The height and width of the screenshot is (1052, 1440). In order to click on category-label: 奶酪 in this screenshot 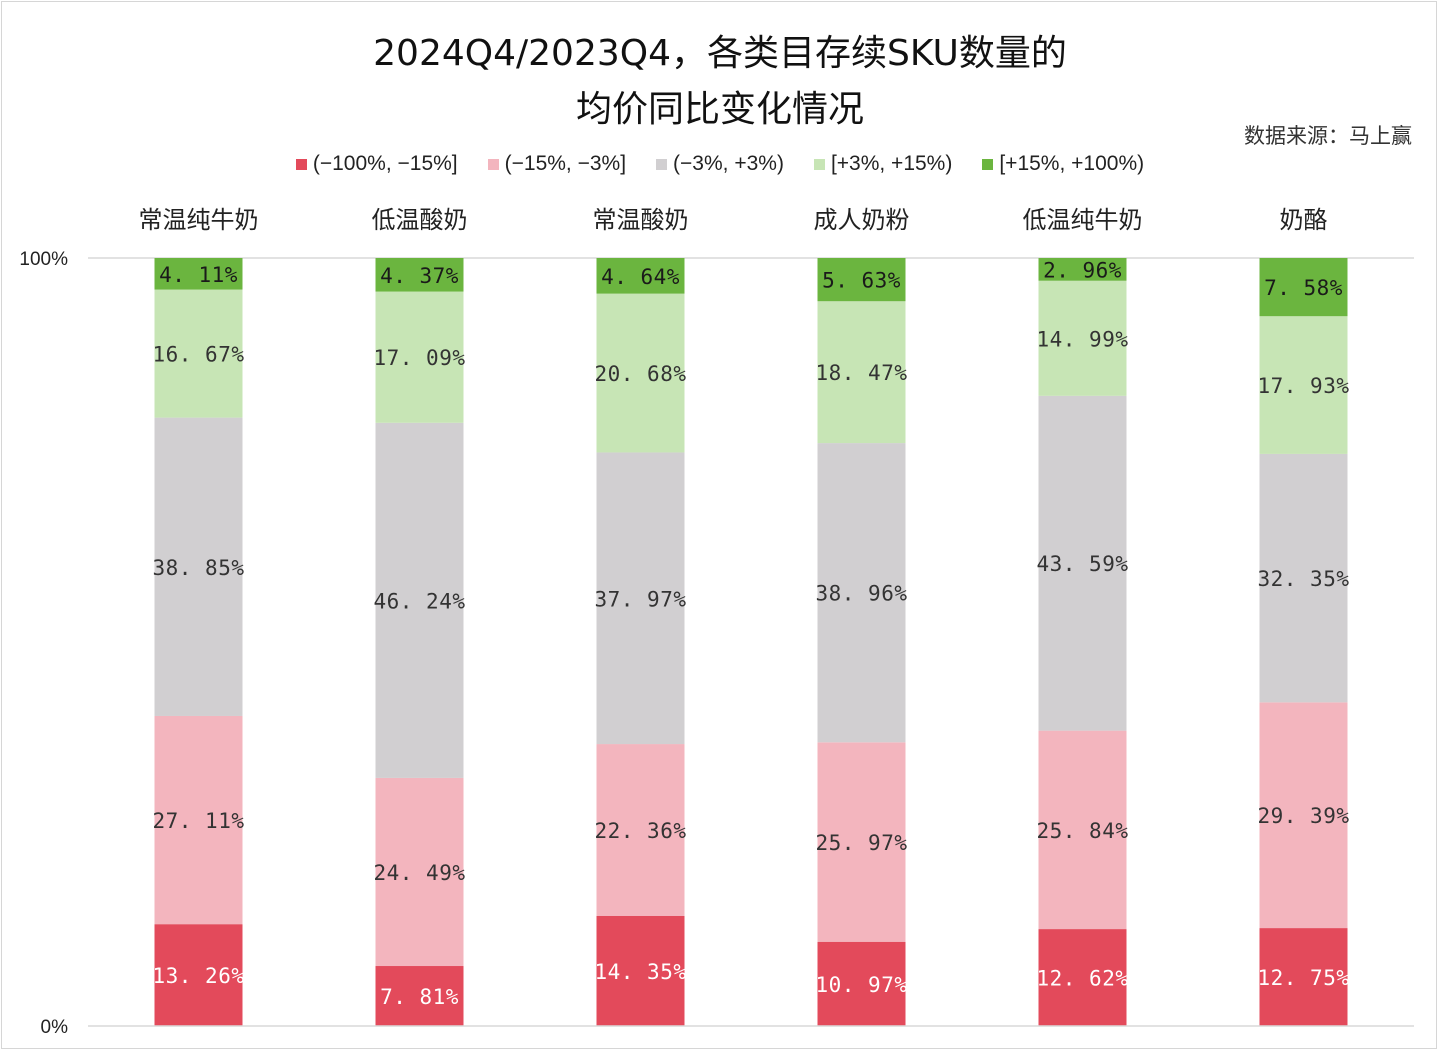, I will do `click(1304, 220)`.